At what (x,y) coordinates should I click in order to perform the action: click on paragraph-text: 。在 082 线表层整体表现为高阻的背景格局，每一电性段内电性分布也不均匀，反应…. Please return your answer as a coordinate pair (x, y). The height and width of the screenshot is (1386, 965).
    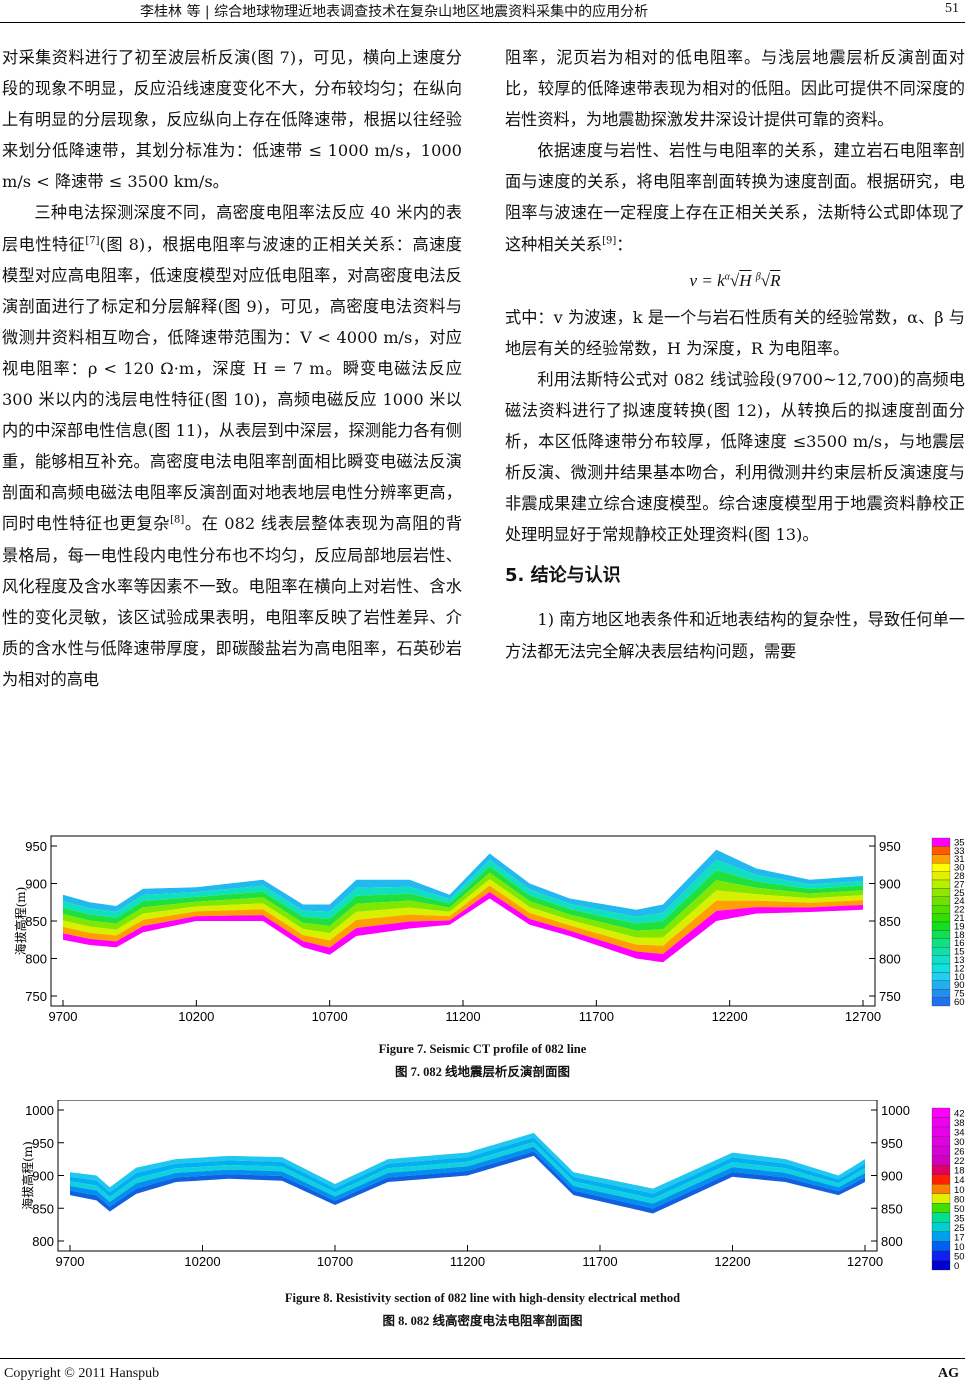
    Looking at the image, I should click on (232, 601).